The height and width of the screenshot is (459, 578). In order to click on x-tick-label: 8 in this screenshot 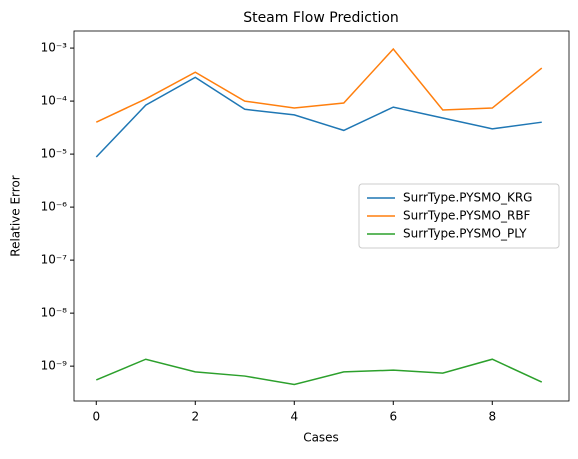, I will do `click(492, 417)`.